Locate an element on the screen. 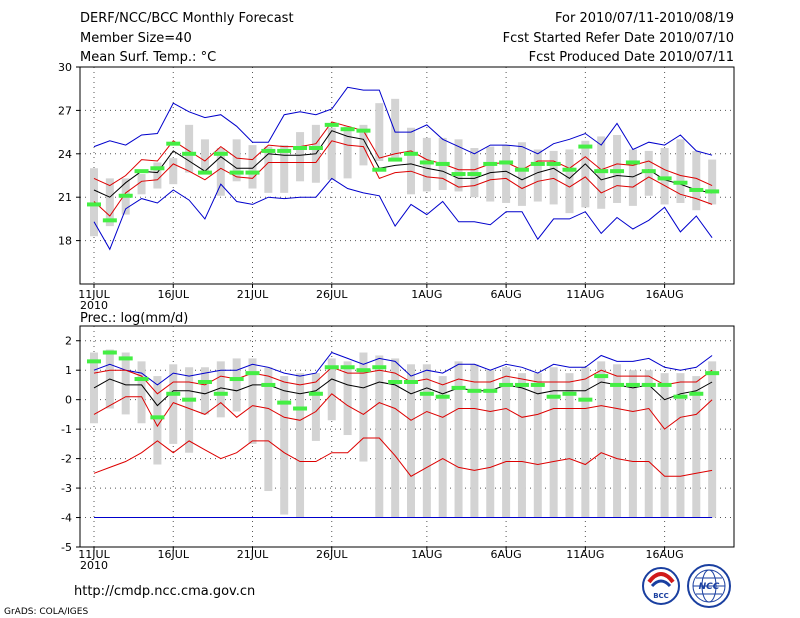 The width and height of the screenshot is (800, 618). y-tick-label: -5 is located at coordinates (66, 547).